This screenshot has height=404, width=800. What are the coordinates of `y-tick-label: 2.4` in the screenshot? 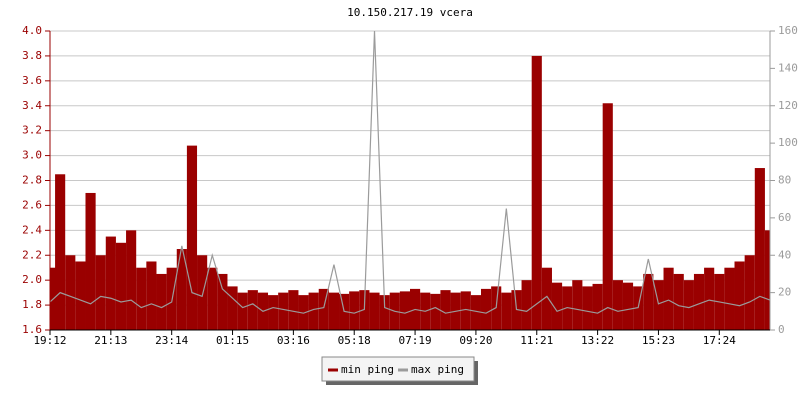 It's located at (32, 229).